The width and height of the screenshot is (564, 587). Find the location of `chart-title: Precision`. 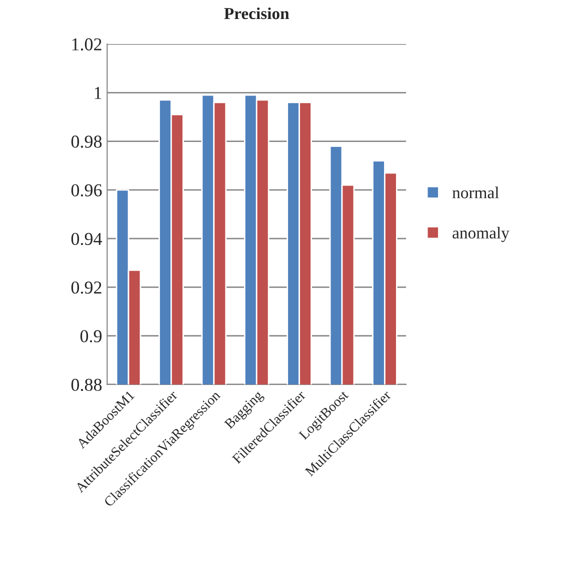

chart-title: Precision is located at coordinates (257, 13).